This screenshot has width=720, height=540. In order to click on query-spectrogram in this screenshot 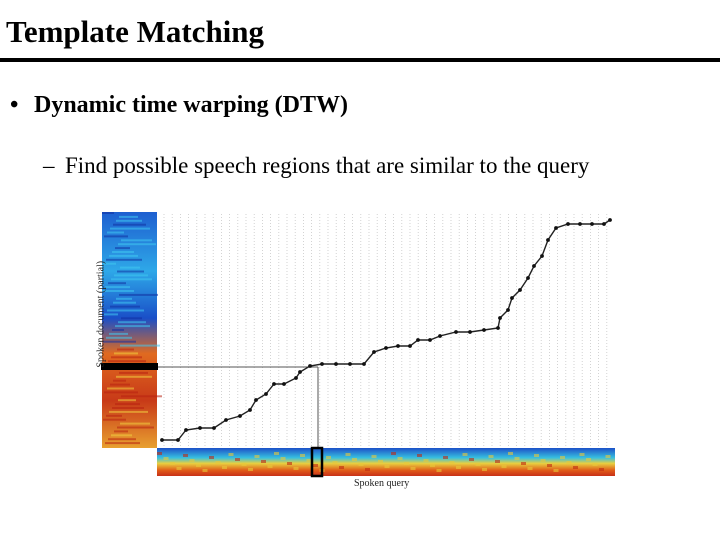, I will do `click(386, 462)`.